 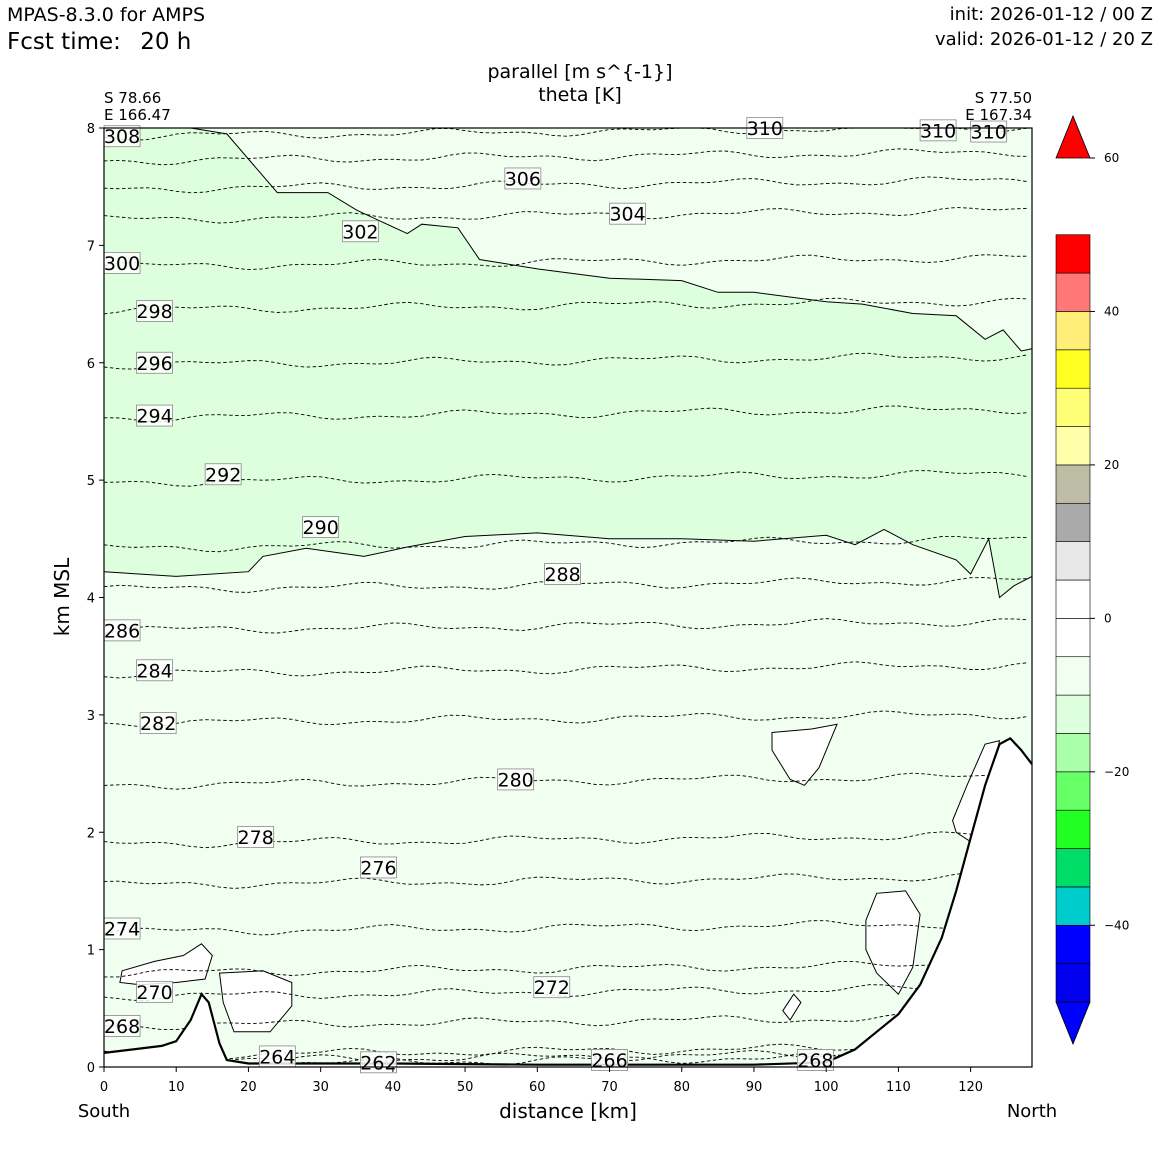 I want to click on isentrope-label-25-box, so click(x=938, y=130).